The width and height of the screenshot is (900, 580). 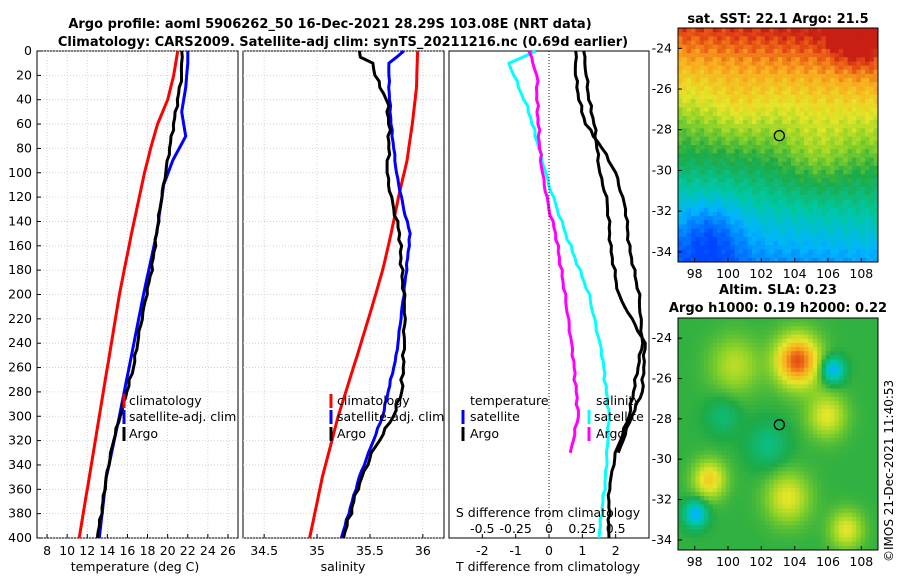 I want to click on temperature-legend: climatology satellite-adj. clim Argo, so click(x=179, y=417).